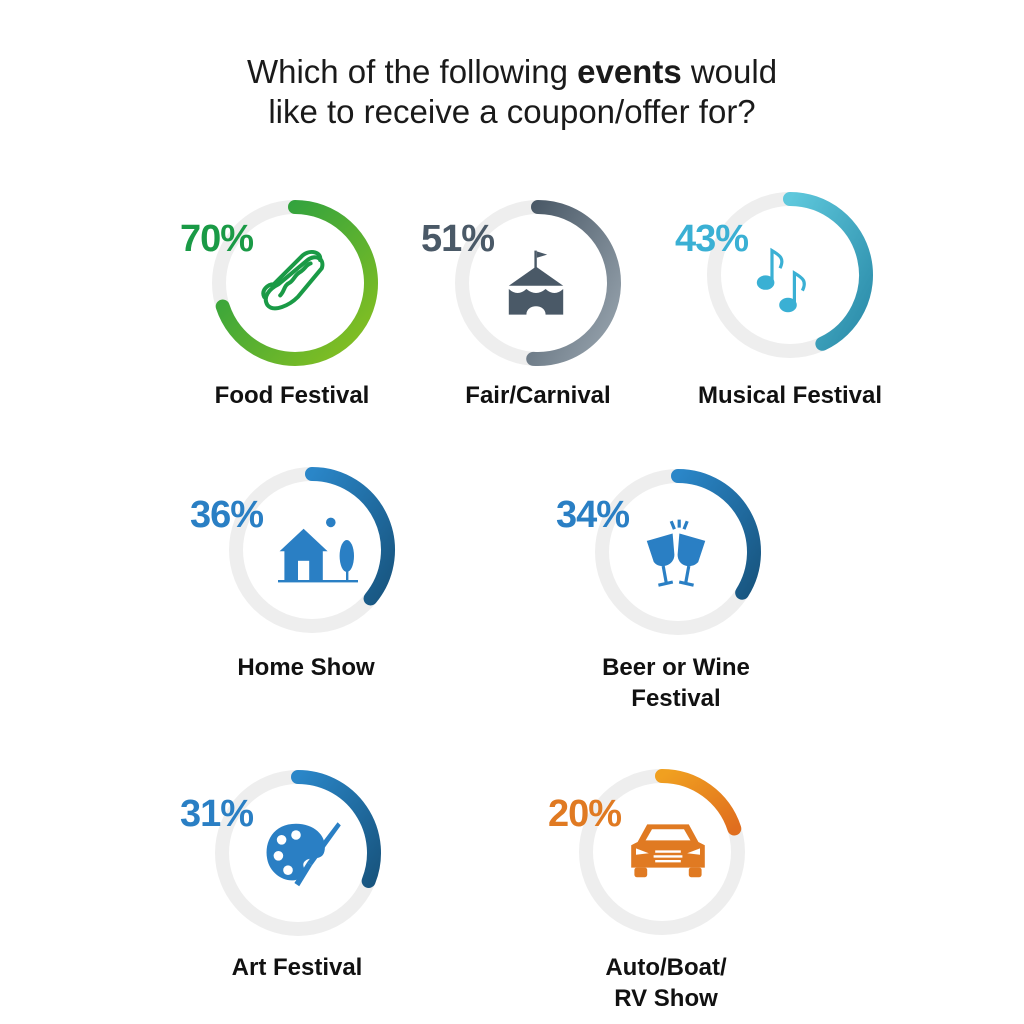 The width and height of the screenshot is (1024, 1024). I want to click on percentage-label: 31%, so click(217, 814).